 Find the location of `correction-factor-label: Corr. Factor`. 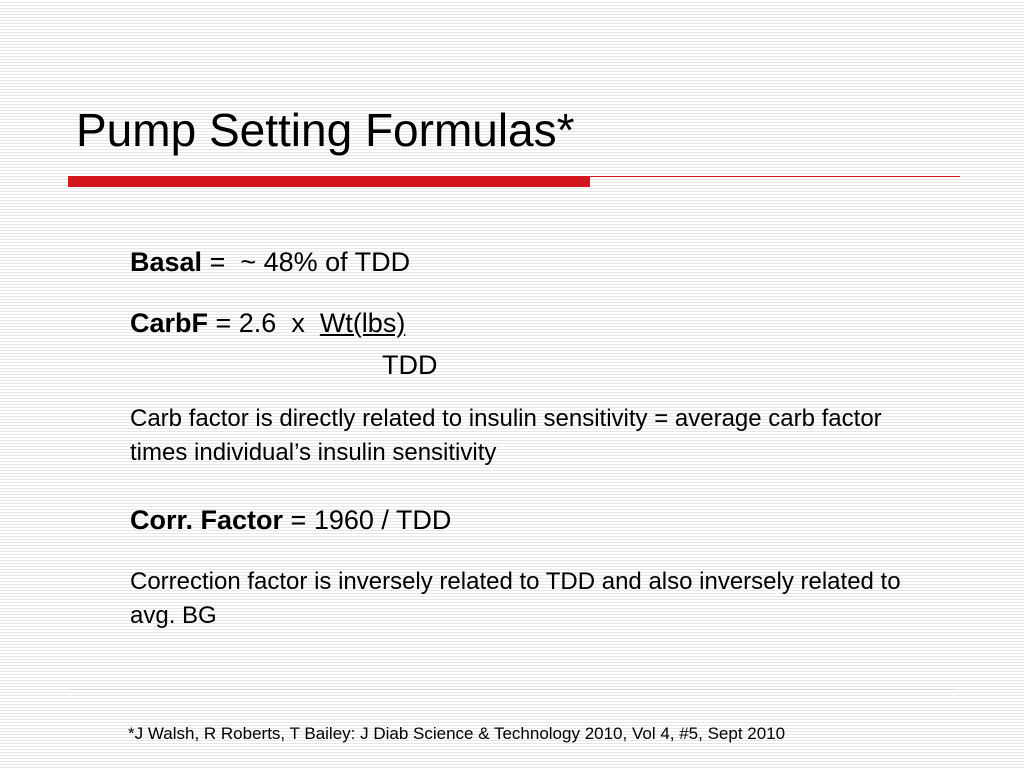

correction-factor-label: Corr. Factor is located at coordinates (207, 520).